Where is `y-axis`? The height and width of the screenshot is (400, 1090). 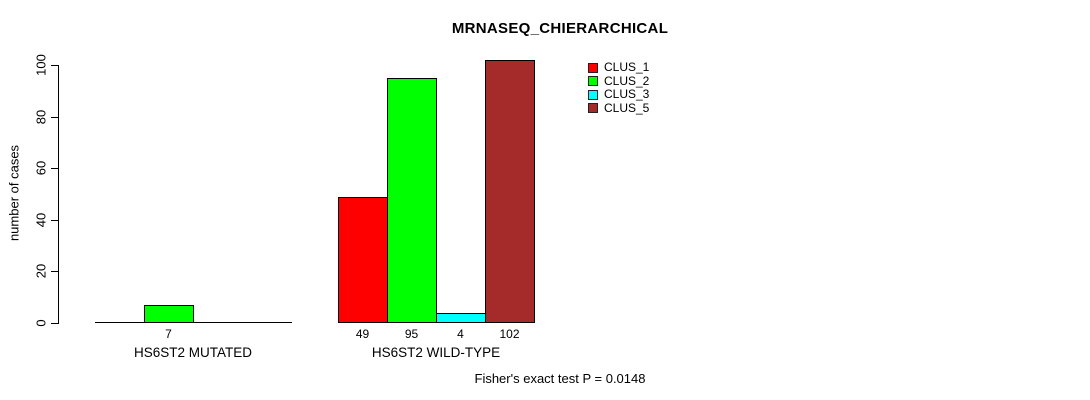 y-axis is located at coordinates (58, 194).